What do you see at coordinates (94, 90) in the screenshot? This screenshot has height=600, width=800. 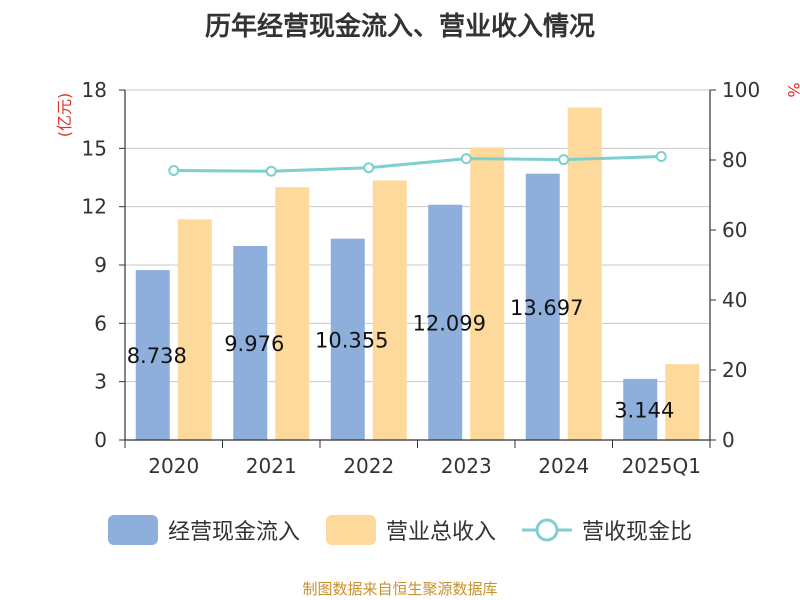 I see `left-tick-label: 18` at bounding box center [94, 90].